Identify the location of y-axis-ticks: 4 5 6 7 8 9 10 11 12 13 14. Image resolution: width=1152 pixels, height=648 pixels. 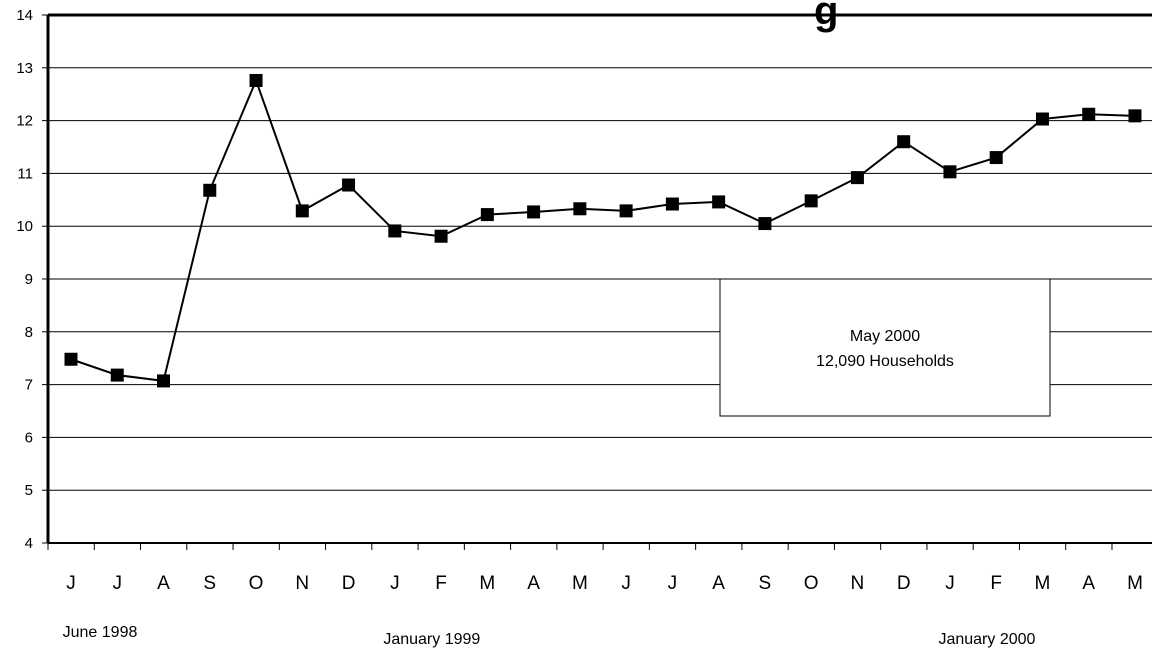
(32, 279).